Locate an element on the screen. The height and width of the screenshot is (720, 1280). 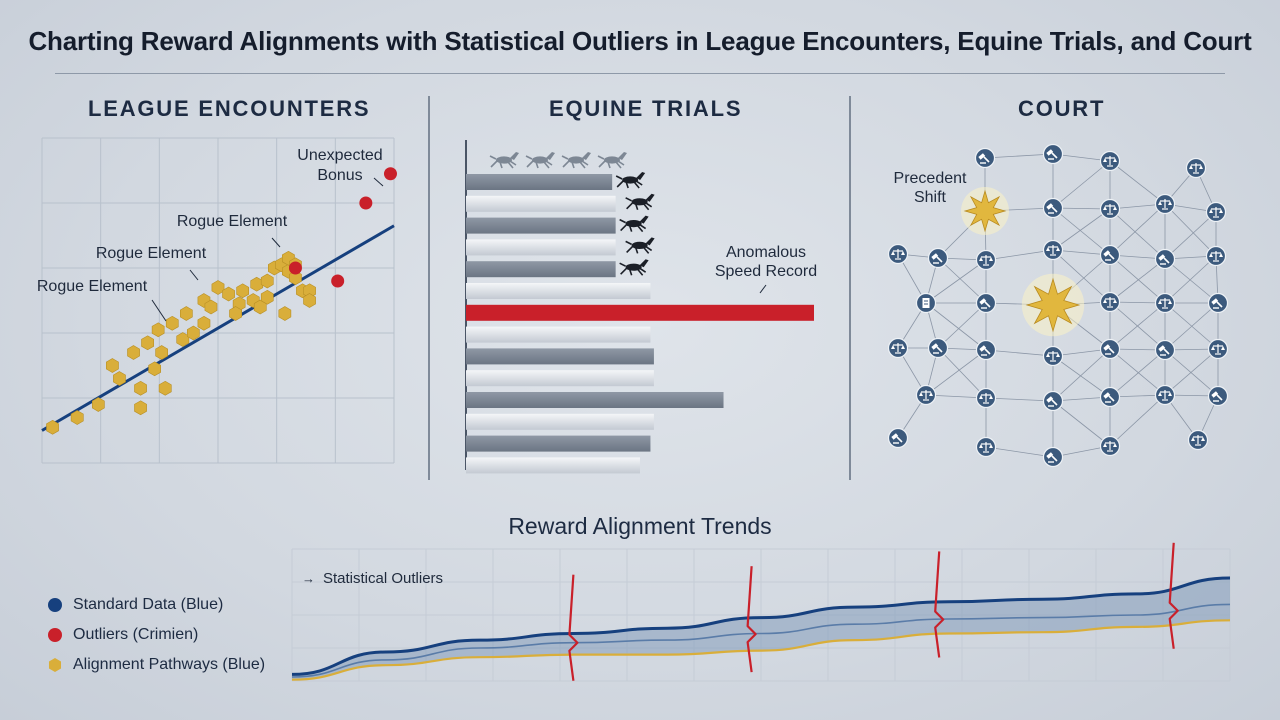
court-network-chart: Precedent Shift is located at coordinates (1058, 305).